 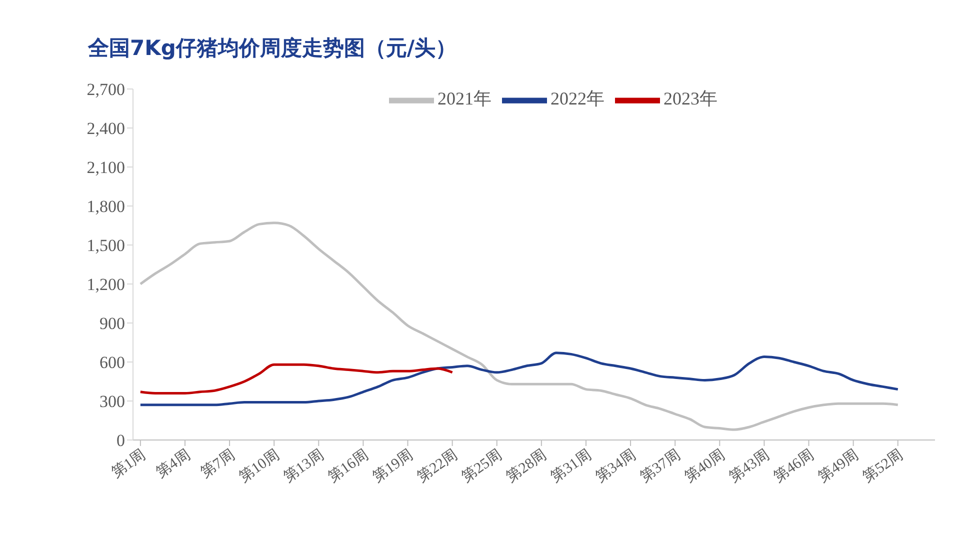 I want to click on y-tick-label: 1,200, so click(x=105, y=284).